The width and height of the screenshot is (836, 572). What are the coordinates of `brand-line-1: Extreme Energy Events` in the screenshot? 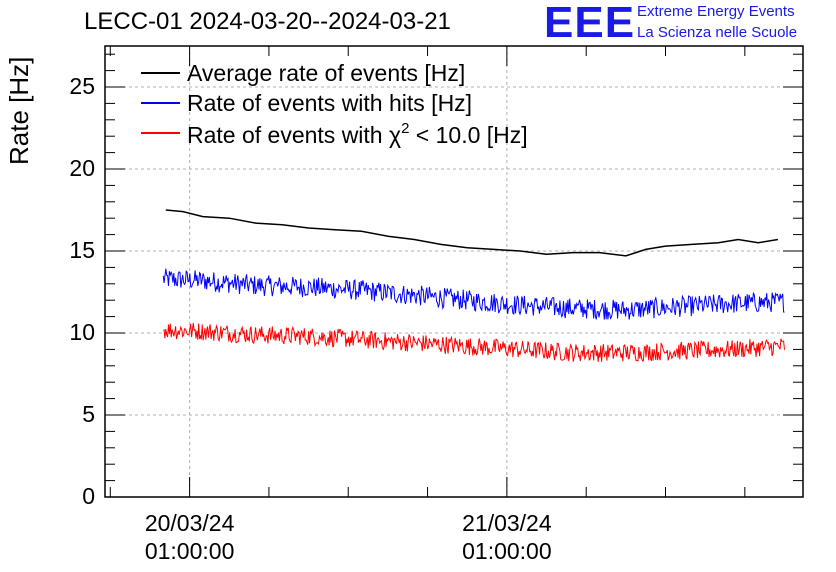 It's located at (716, 11).